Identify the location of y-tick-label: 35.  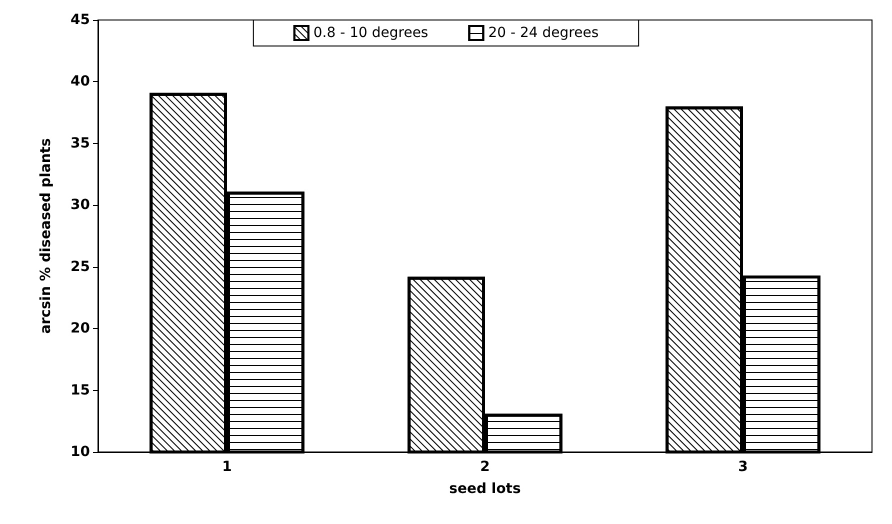
(80, 143).